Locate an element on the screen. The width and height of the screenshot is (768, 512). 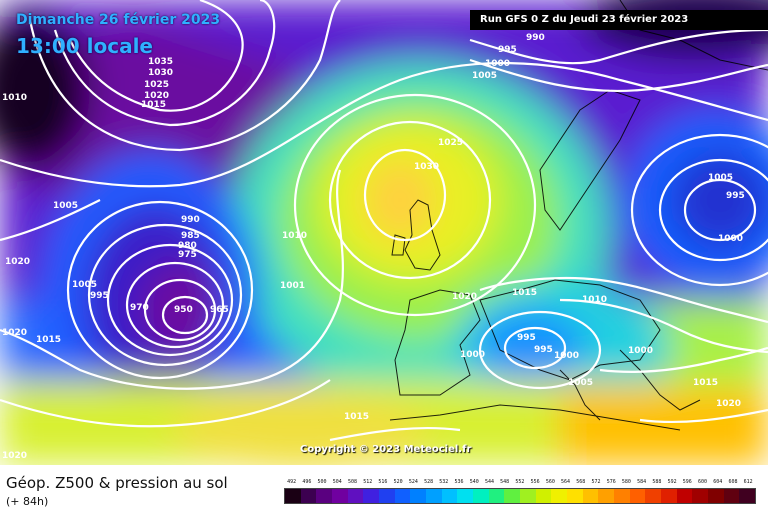
color-scale-tick: 540 is located at coordinates (474, 482).